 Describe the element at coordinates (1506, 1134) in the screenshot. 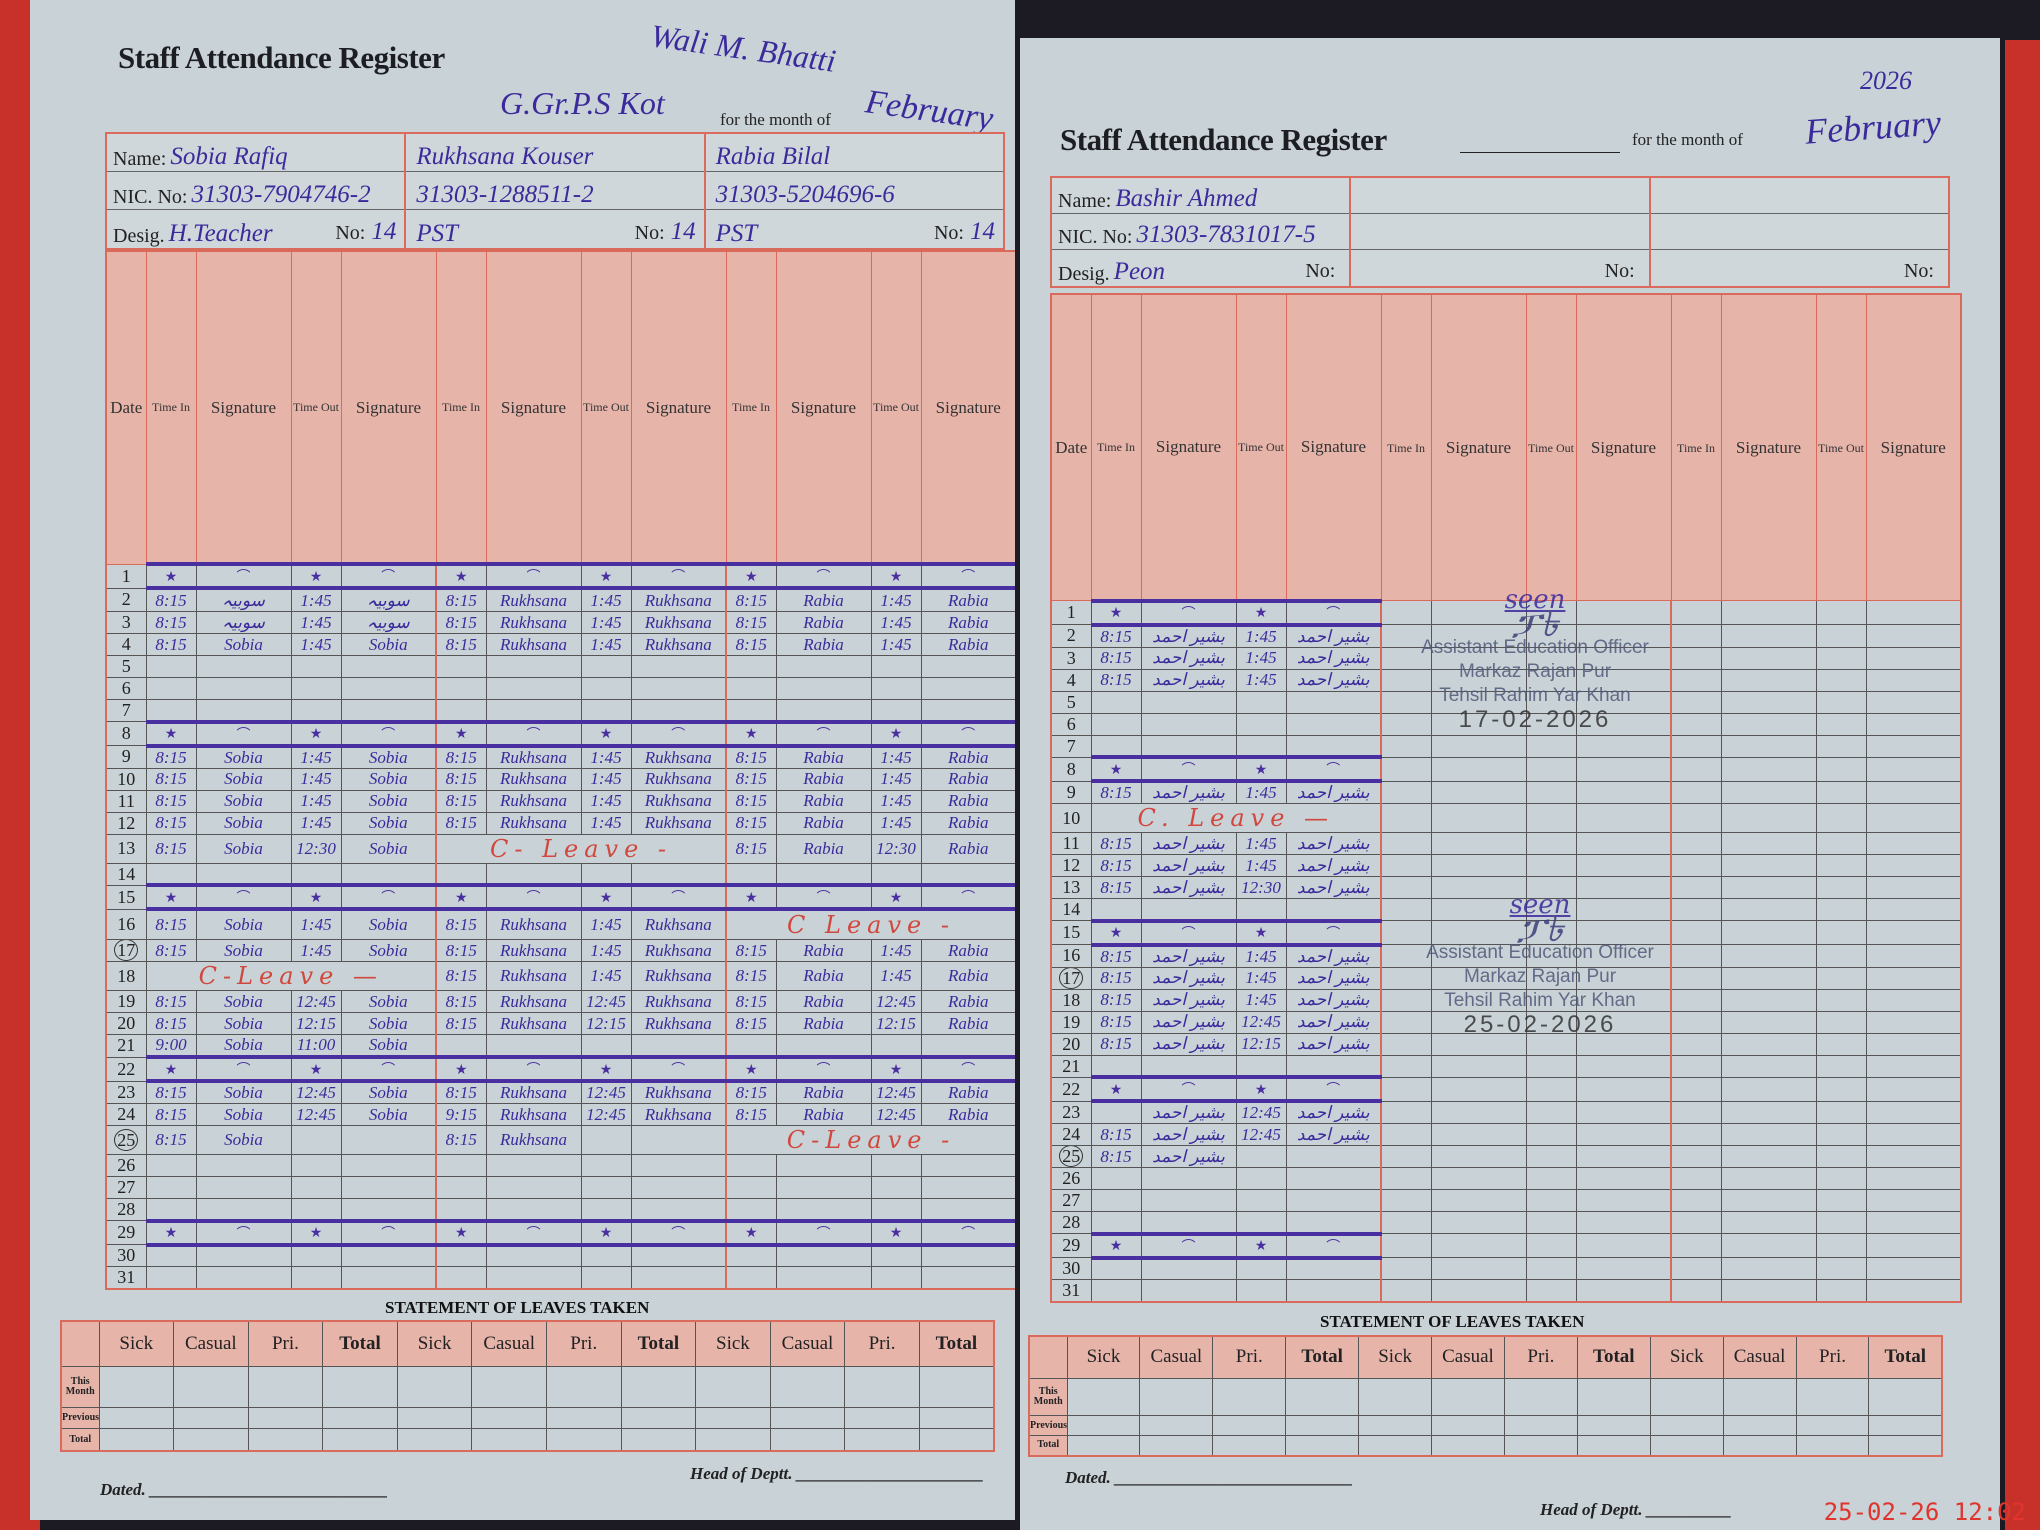

I see `table-row: 24 8:15 بشیر احمد 12:45 بشیر احمد` at that location.